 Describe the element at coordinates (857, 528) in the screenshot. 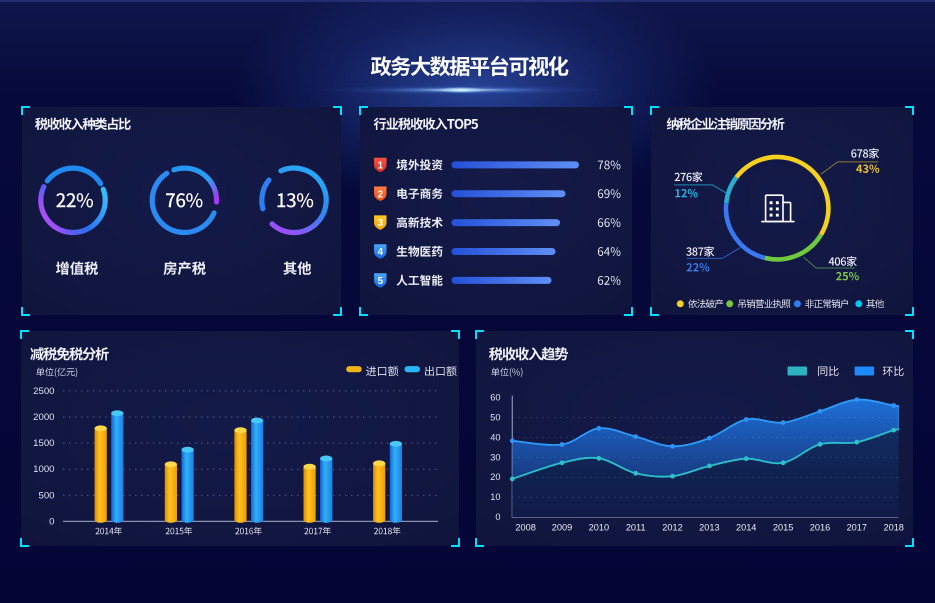

I see `svg-text: 2017` at that location.